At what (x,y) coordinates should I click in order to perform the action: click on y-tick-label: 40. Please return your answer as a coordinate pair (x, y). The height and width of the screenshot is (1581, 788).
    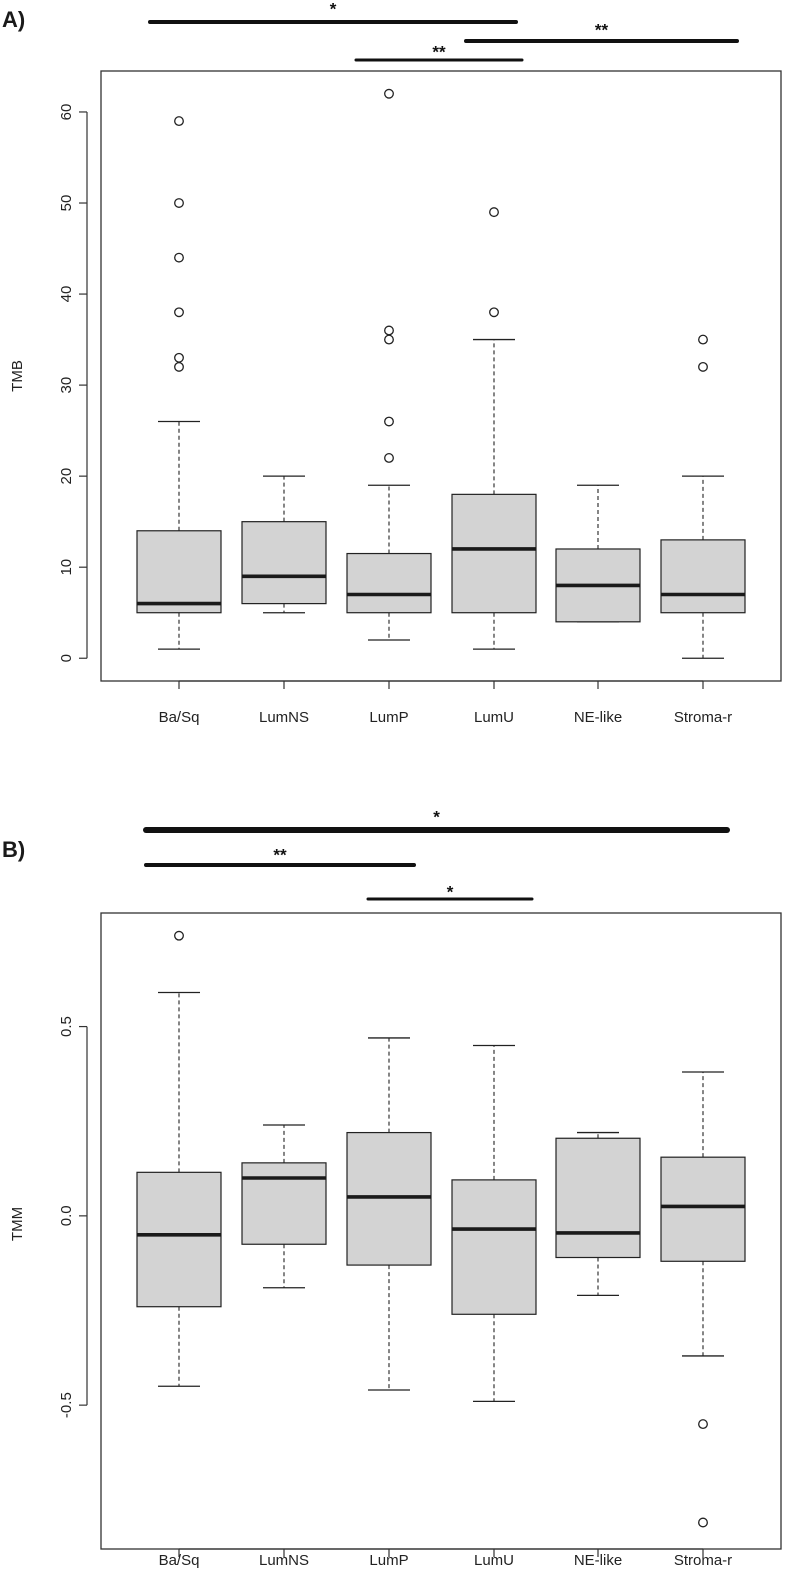
    Looking at the image, I should click on (66, 294).